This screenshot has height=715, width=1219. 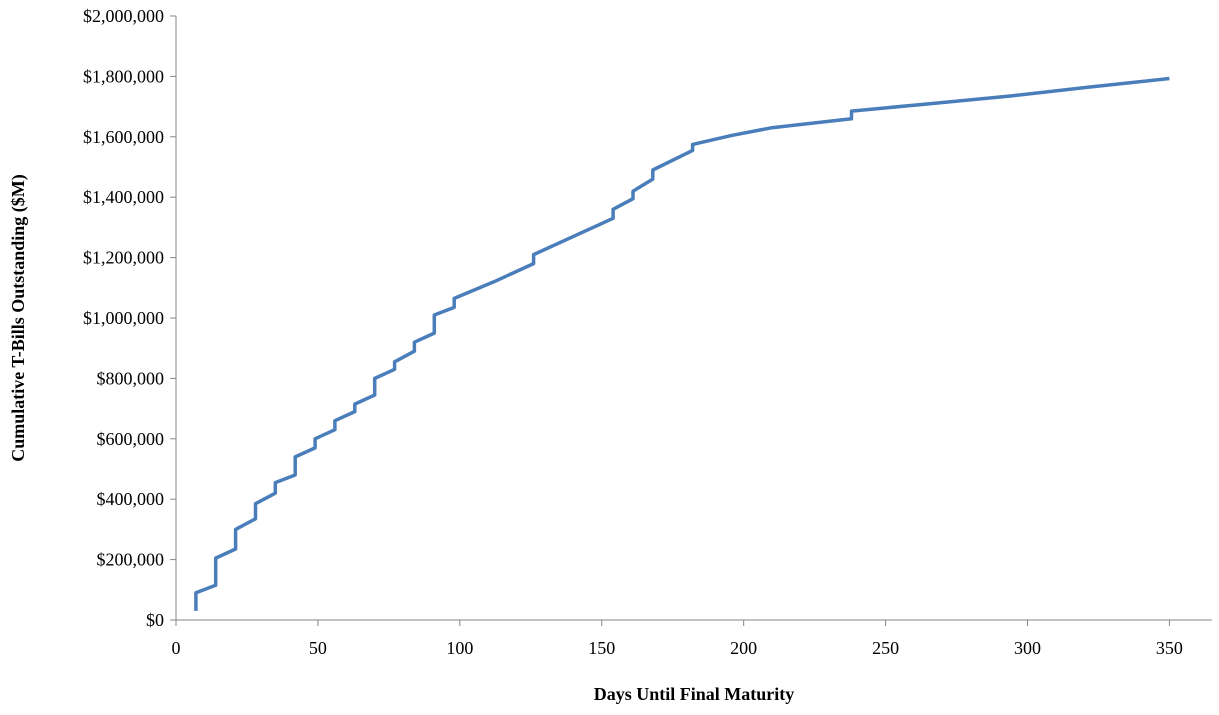 I want to click on y-tick-label: $800,000, so click(x=131, y=378).